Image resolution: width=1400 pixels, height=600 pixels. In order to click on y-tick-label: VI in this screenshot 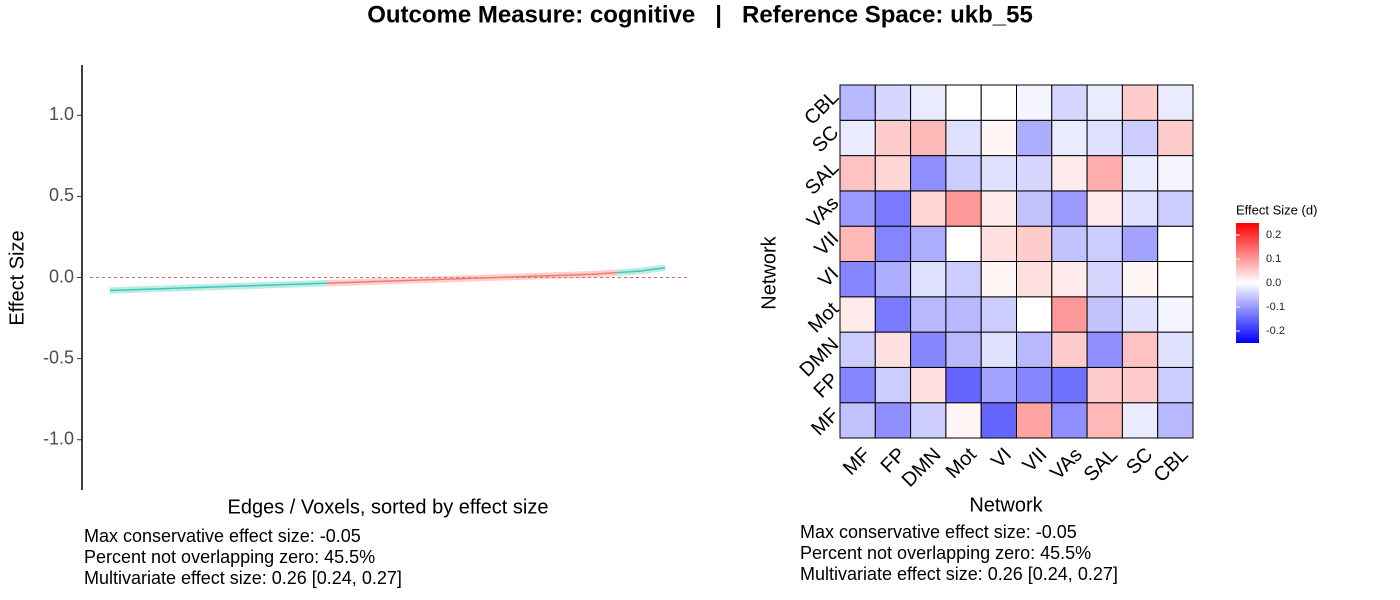, I will do `click(828, 277)`.